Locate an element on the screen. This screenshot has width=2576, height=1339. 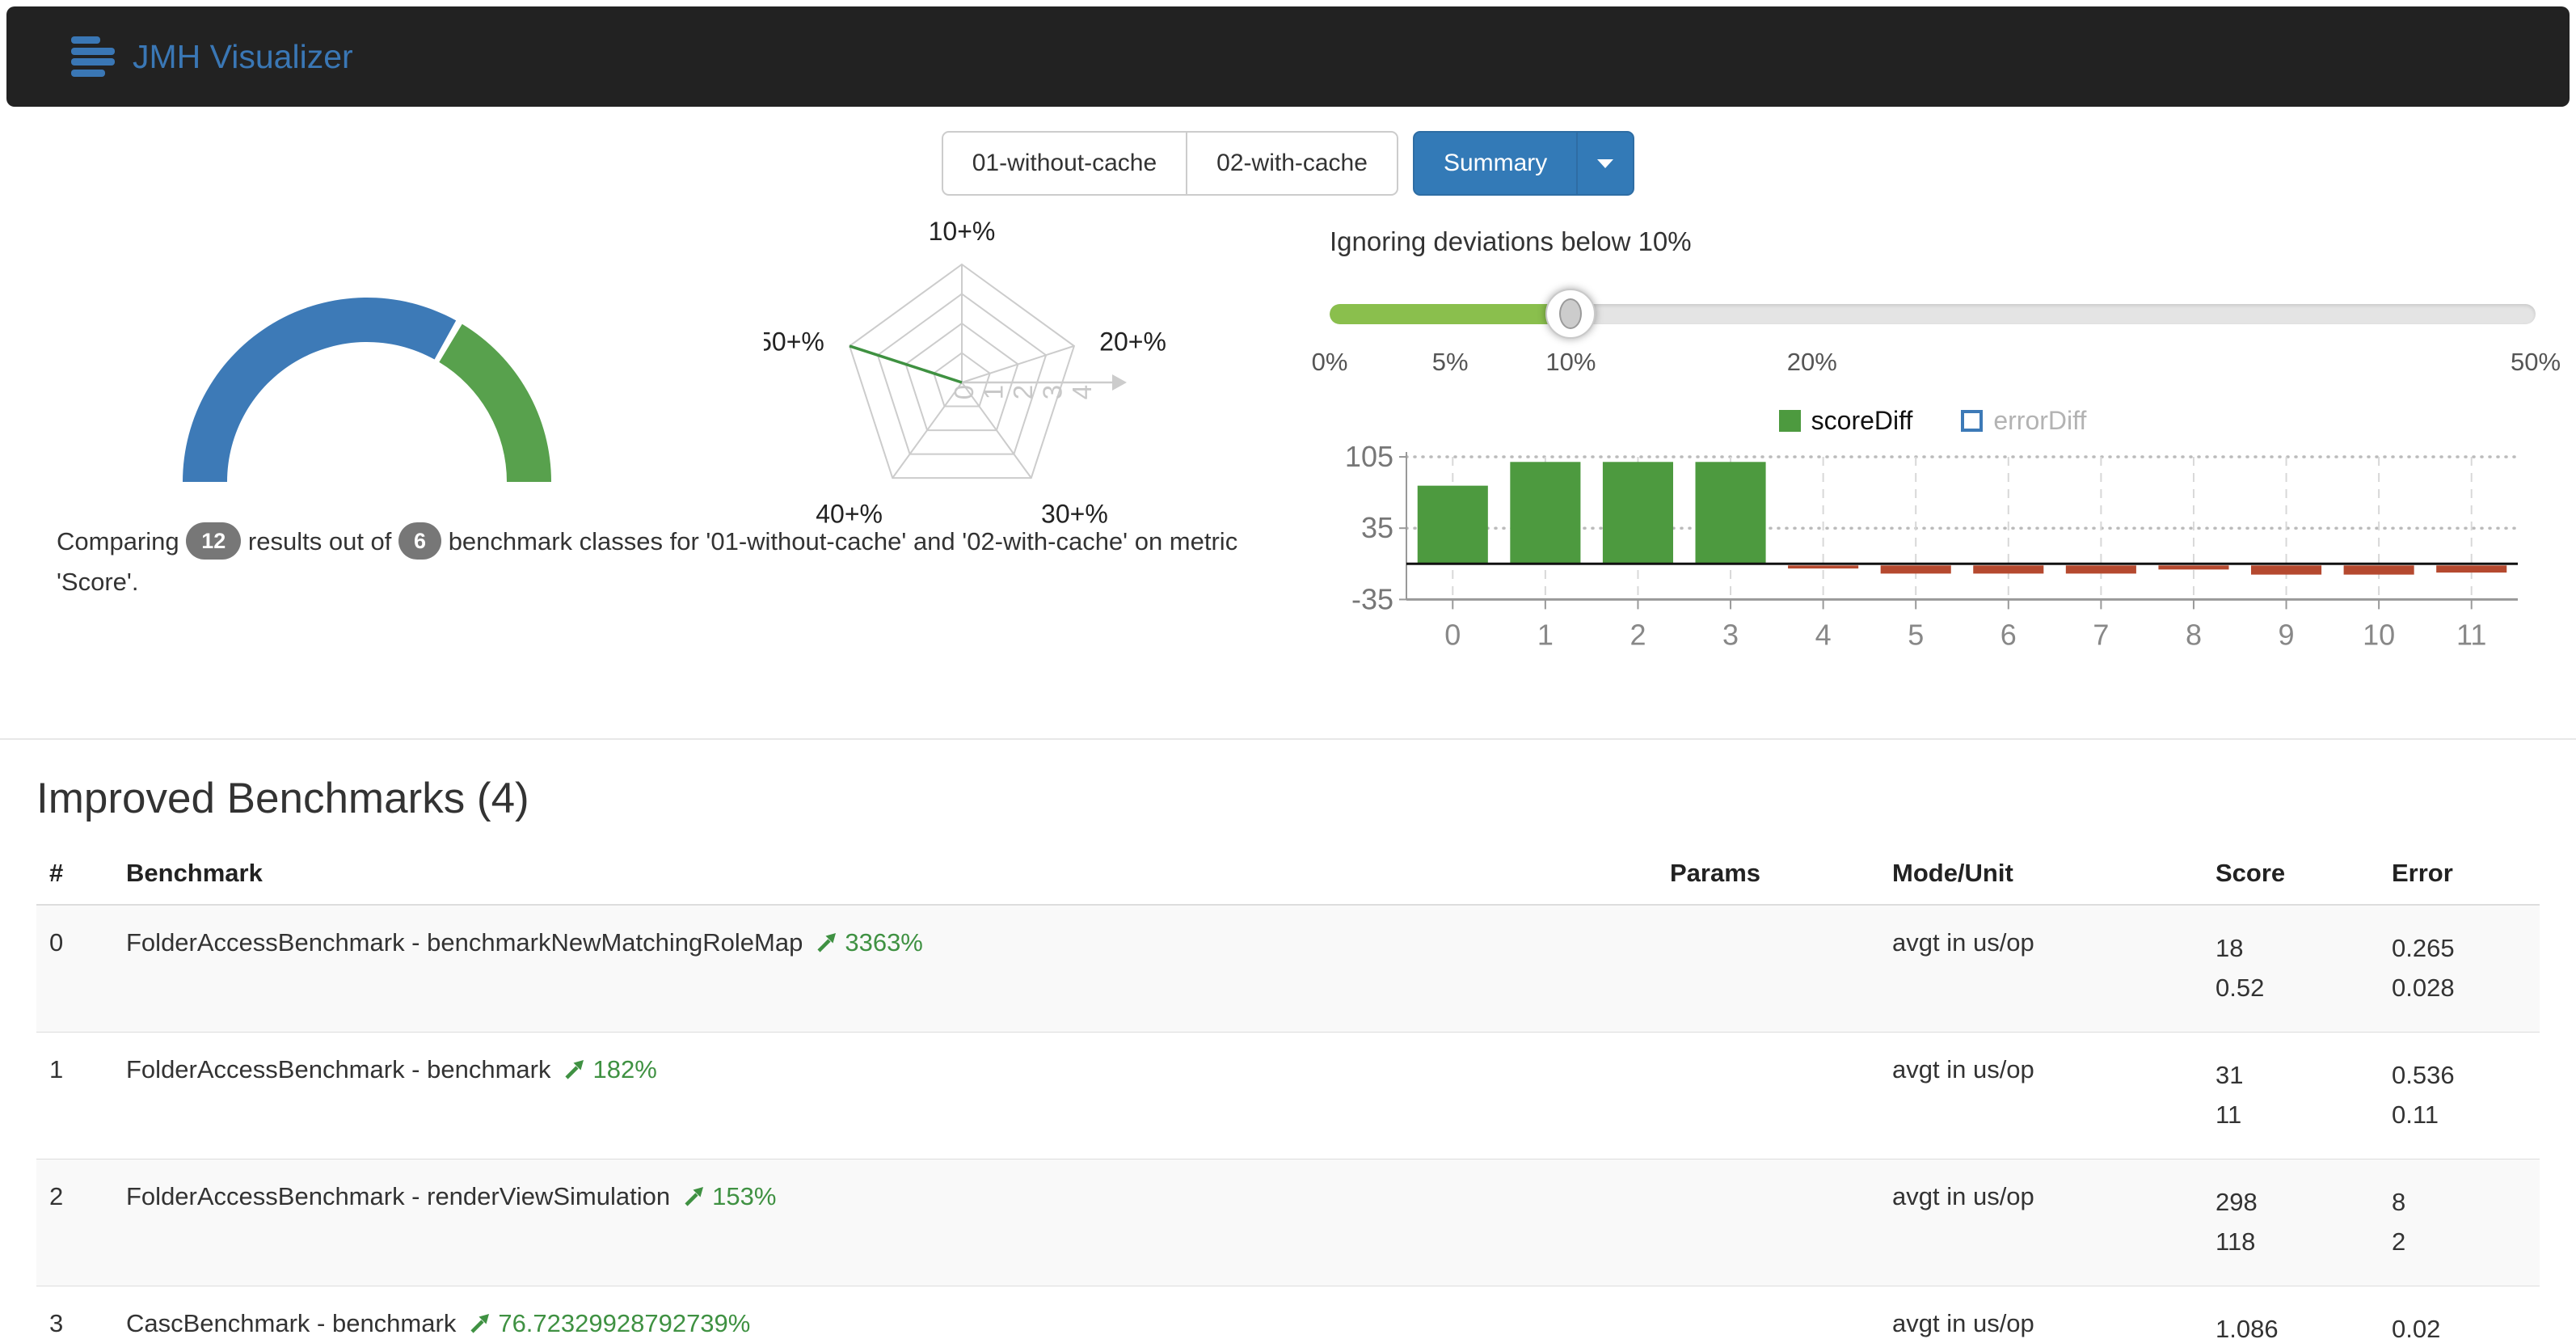
summary-prefix: Comparing is located at coordinates (118, 541).